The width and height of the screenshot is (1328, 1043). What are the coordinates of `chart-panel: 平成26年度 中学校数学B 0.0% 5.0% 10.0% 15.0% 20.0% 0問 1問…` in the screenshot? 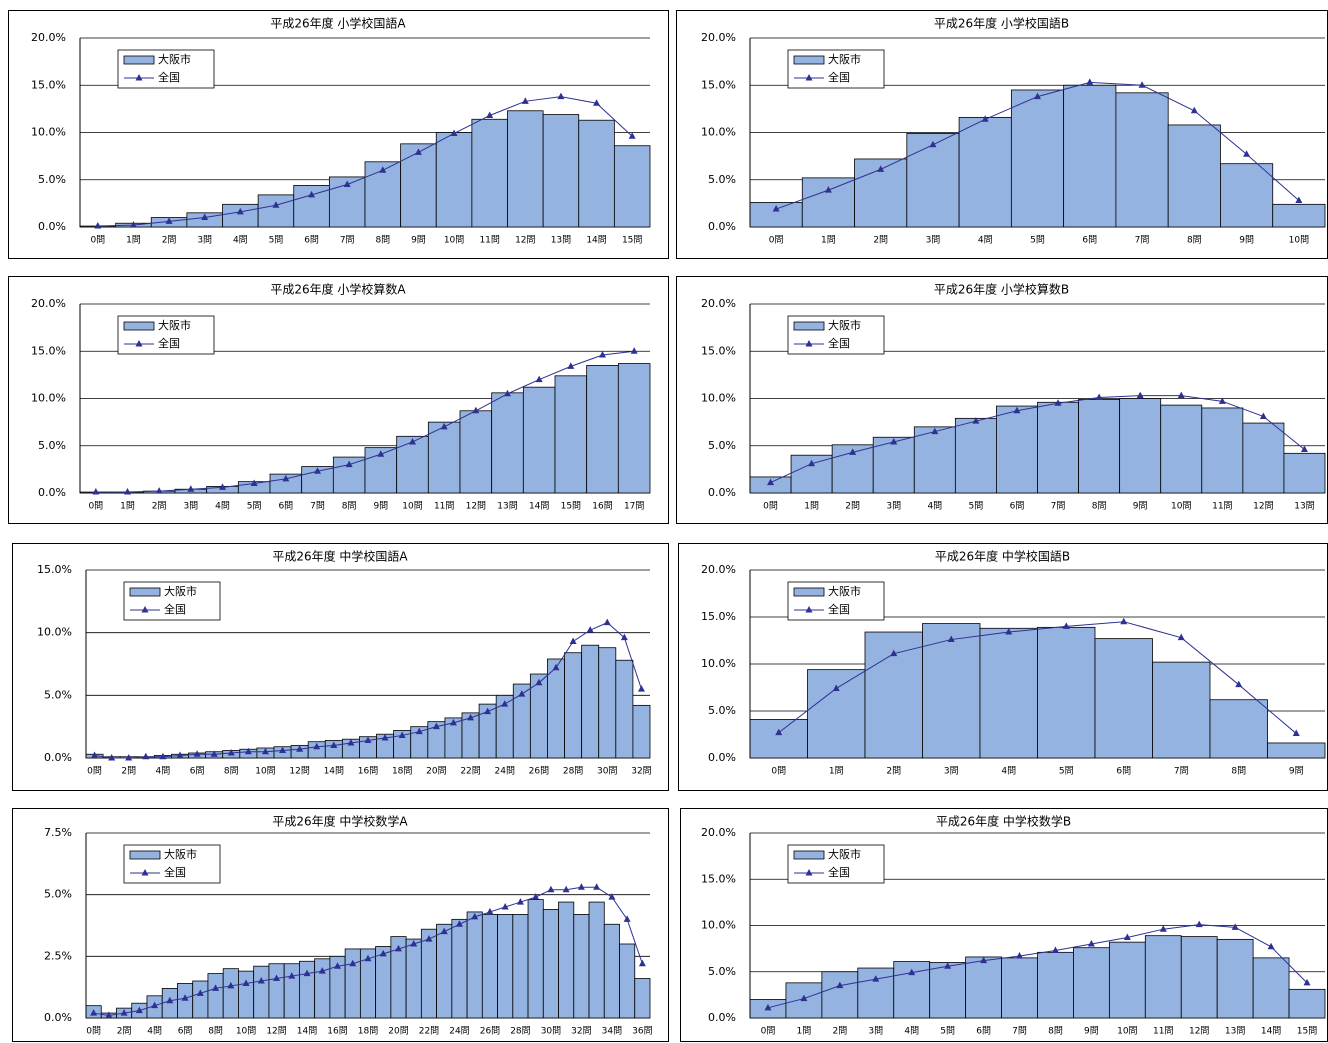 It's located at (1004, 925).